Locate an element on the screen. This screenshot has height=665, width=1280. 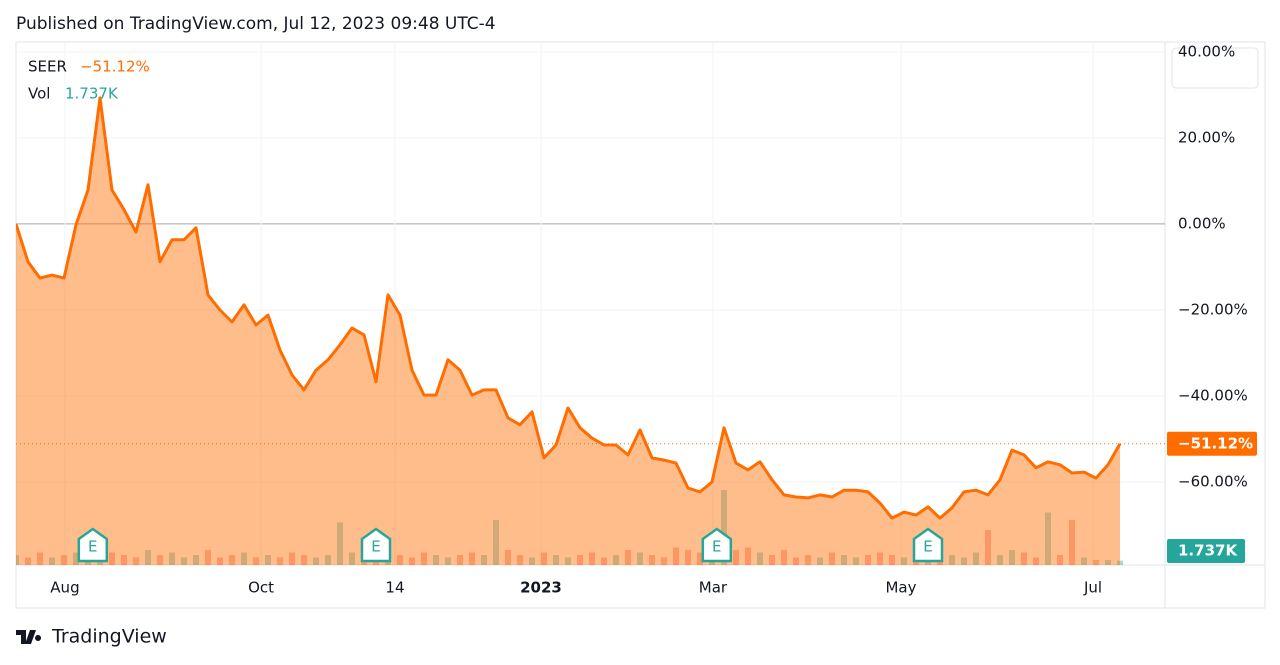
logo: TradingView is located at coordinates (91, 637).